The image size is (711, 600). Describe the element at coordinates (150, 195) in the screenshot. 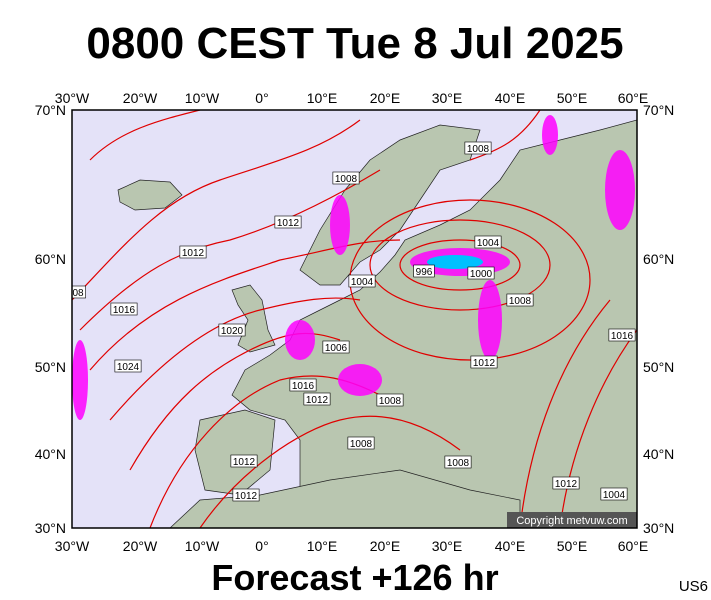

I see `iceland` at that location.